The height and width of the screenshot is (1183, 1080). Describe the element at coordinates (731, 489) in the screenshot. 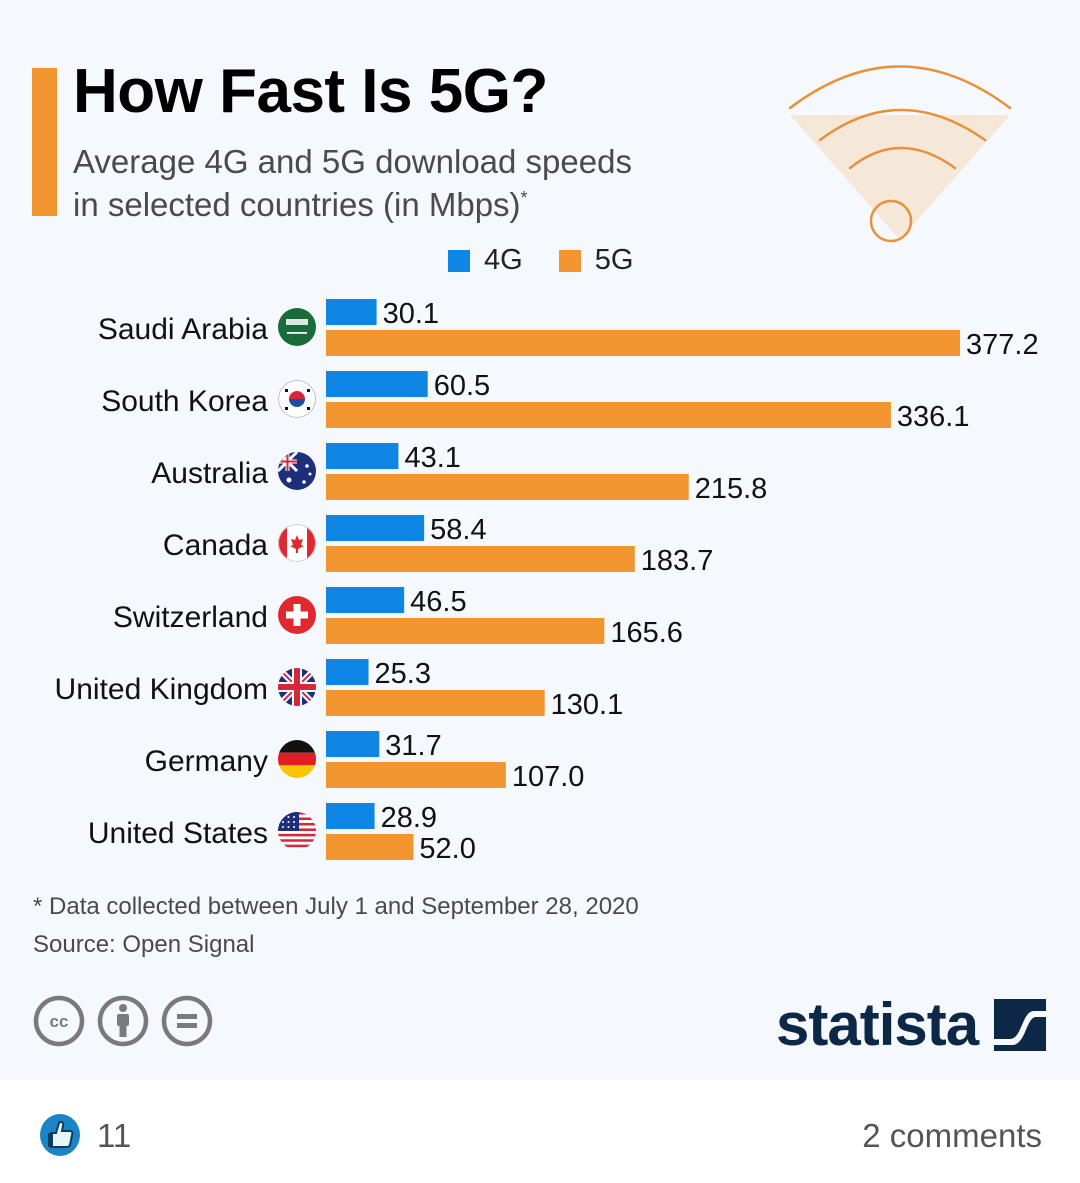

I see `data-label-5g: 215.8` at that location.